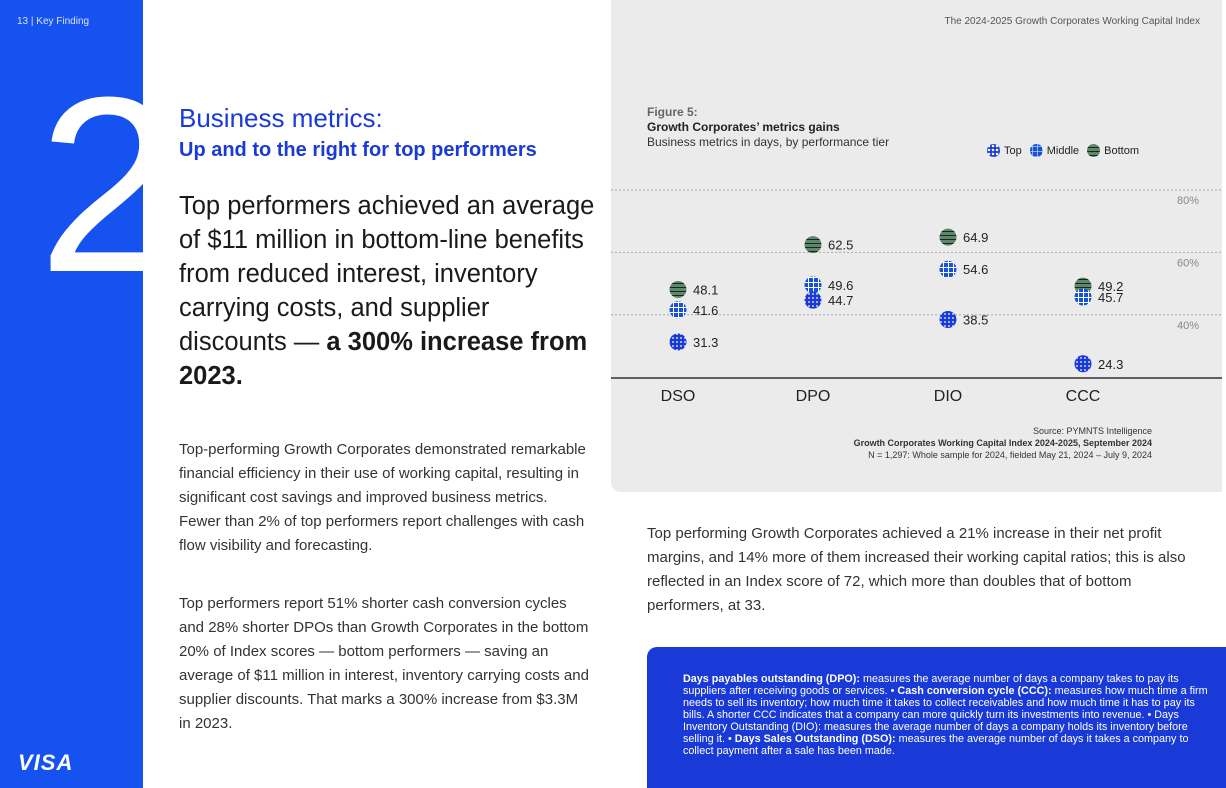 Image resolution: width=1226 pixels, height=788 pixels. What do you see at coordinates (672, 112) in the screenshot?
I see `figure-label: Figure 5:` at bounding box center [672, 112].